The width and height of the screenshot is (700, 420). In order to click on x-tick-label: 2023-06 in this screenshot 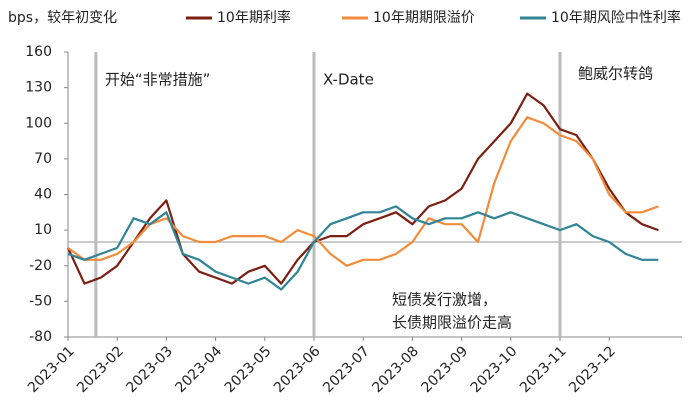, I will do `click(297, 369)`.